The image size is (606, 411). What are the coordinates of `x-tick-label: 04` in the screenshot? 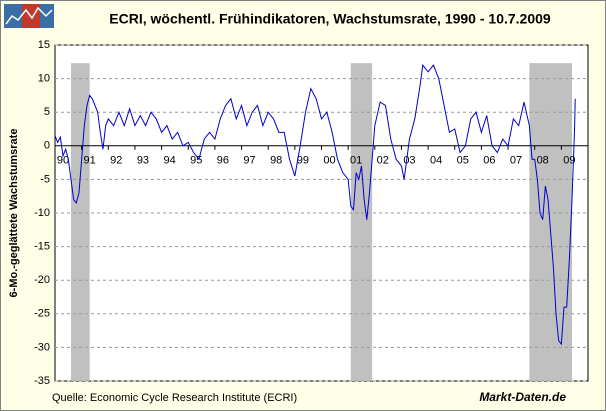 It's located at (436, 161).